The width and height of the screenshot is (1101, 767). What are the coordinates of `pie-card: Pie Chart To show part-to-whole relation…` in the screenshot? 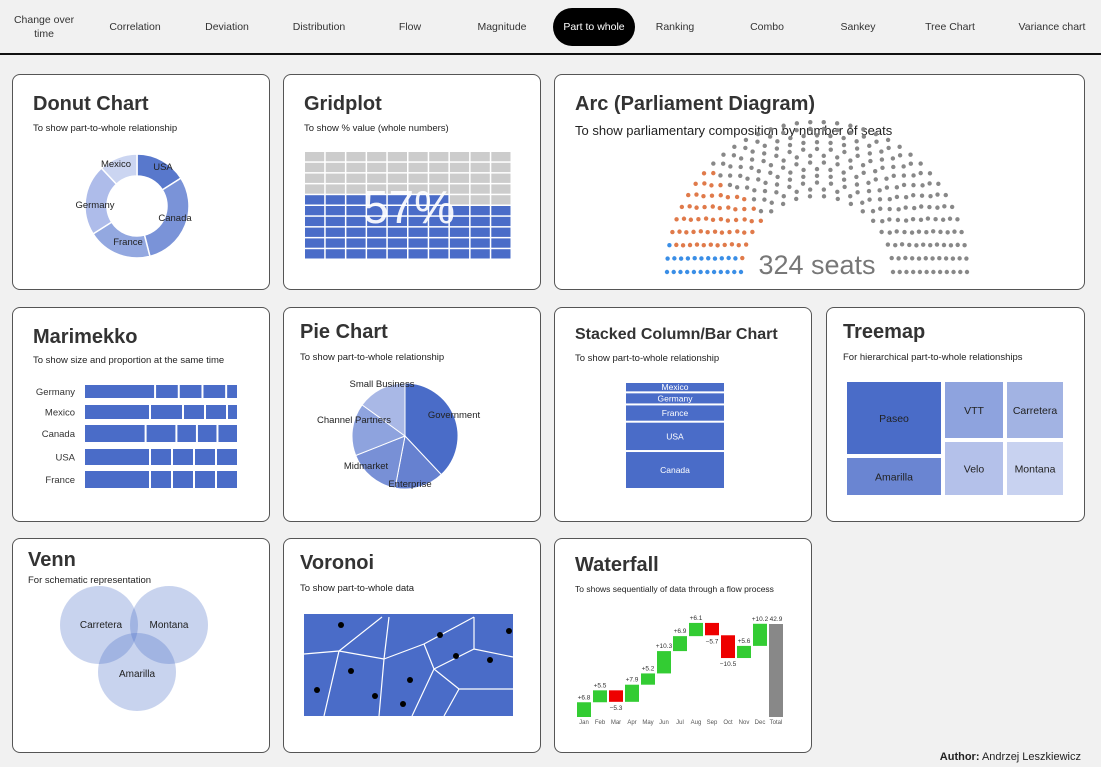 It's located at (412, 414).